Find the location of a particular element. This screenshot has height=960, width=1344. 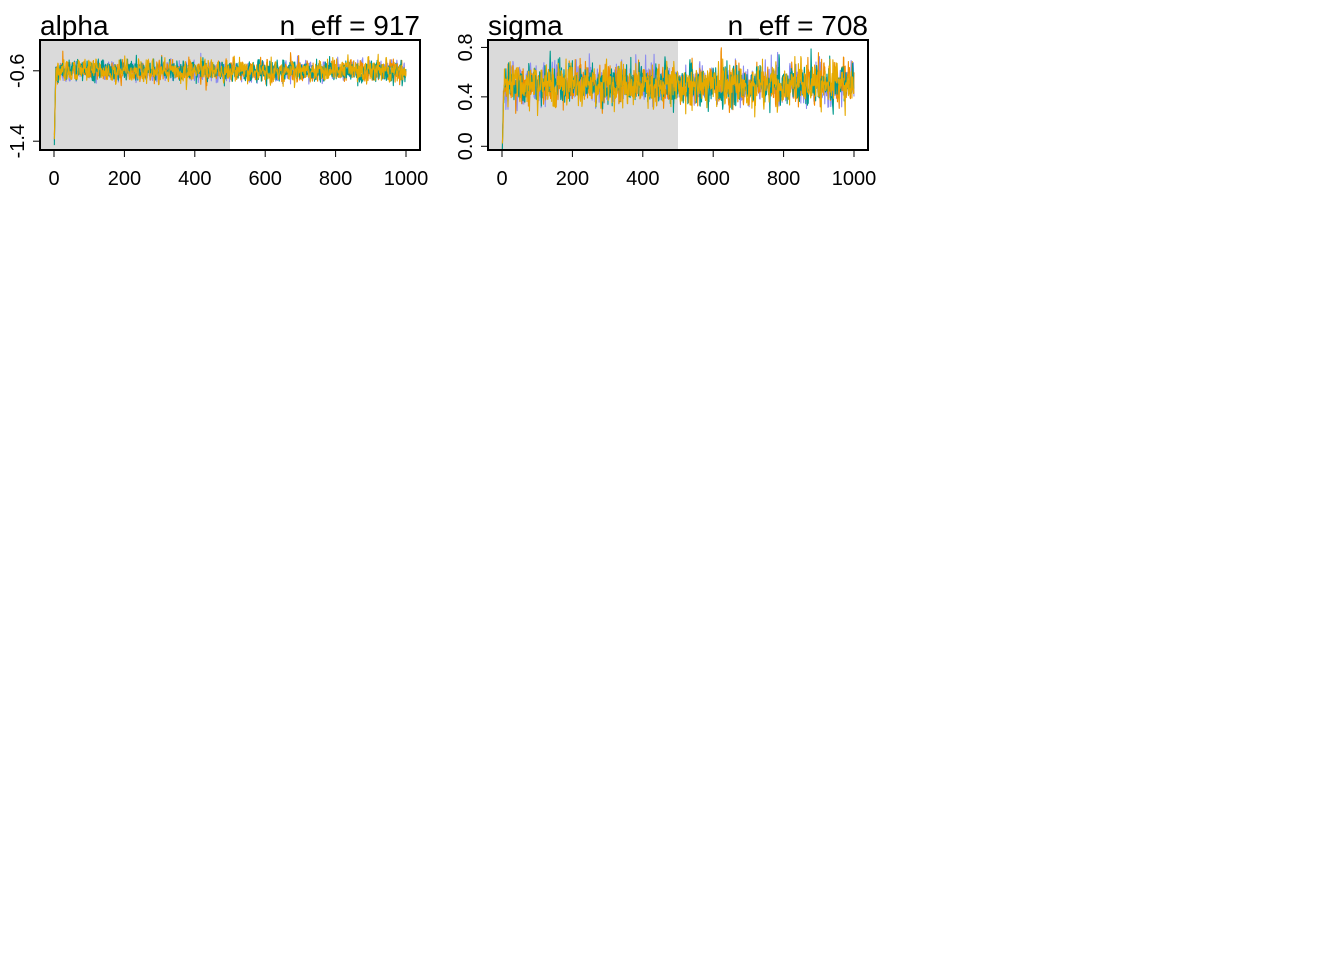

n-eff-label: n_eff = 917 is located at coordinates (350, 25).